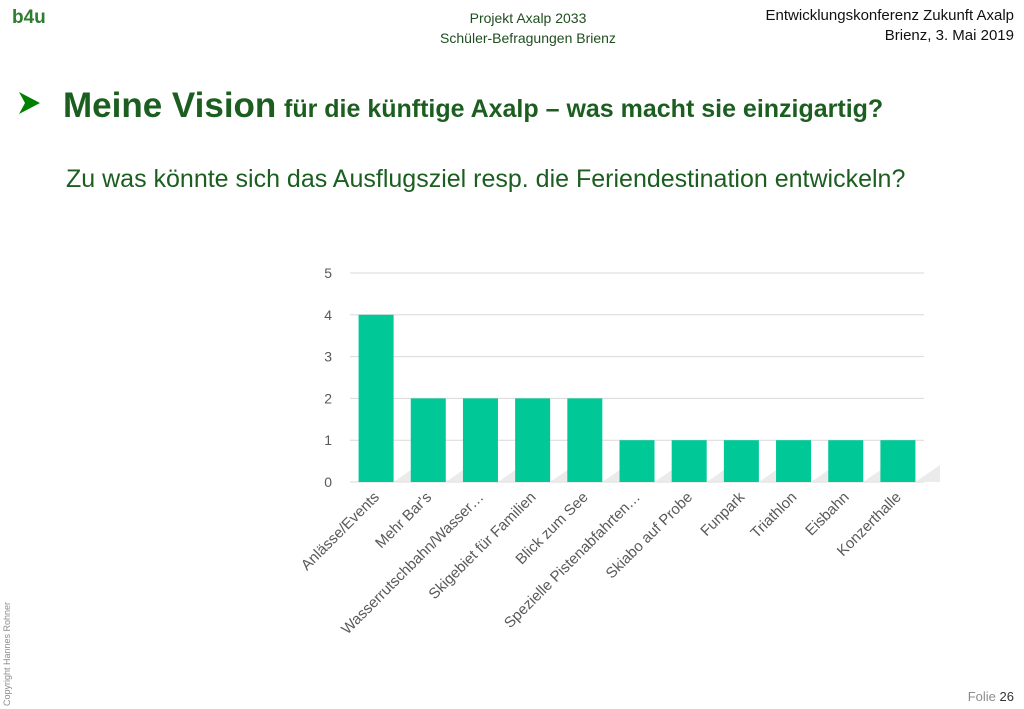 This screenshot has width=1024, height=709. I want to click on x-tick-label: Triathlon, so click(773, 515).